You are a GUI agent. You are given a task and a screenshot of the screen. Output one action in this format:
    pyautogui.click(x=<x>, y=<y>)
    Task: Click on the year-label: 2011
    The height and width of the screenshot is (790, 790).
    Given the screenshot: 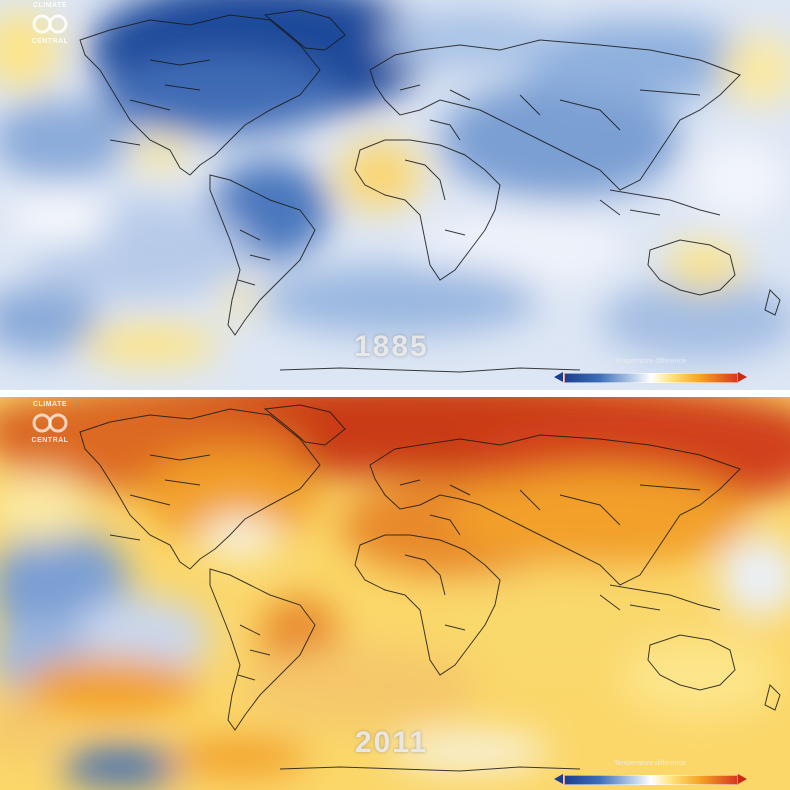 What is the action you would take?
    pyautogui.click(x=392, y=742)
    